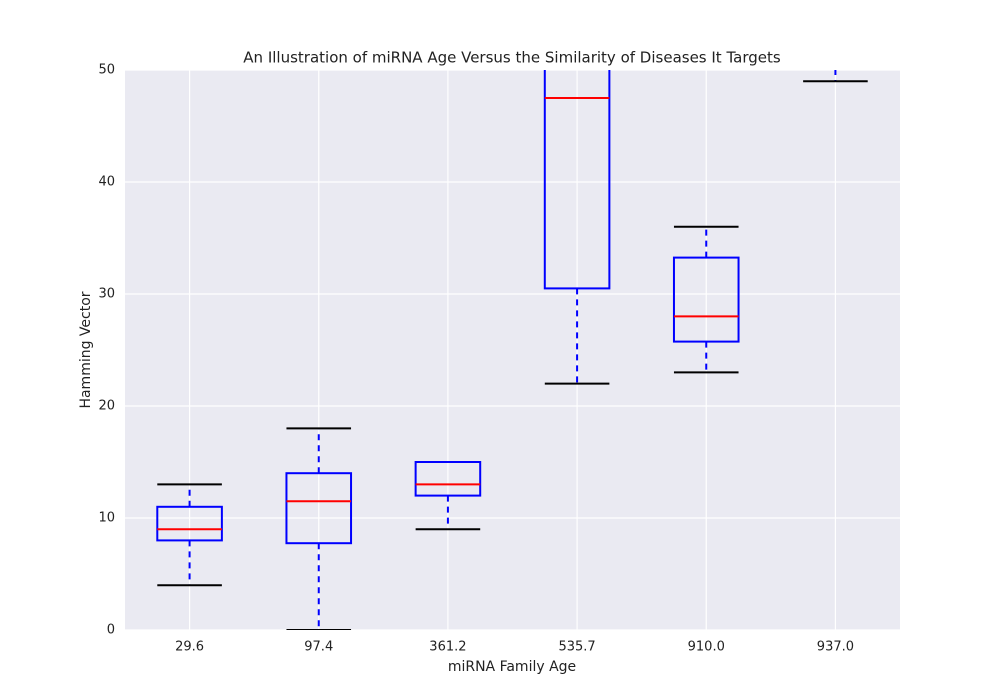 The width and height of the screenshot is (1000, 700). What do you see at coordinates (706, 647) in the screenshot?
I see `x-tick-label: 910.0` at bounding box center [706, 647].